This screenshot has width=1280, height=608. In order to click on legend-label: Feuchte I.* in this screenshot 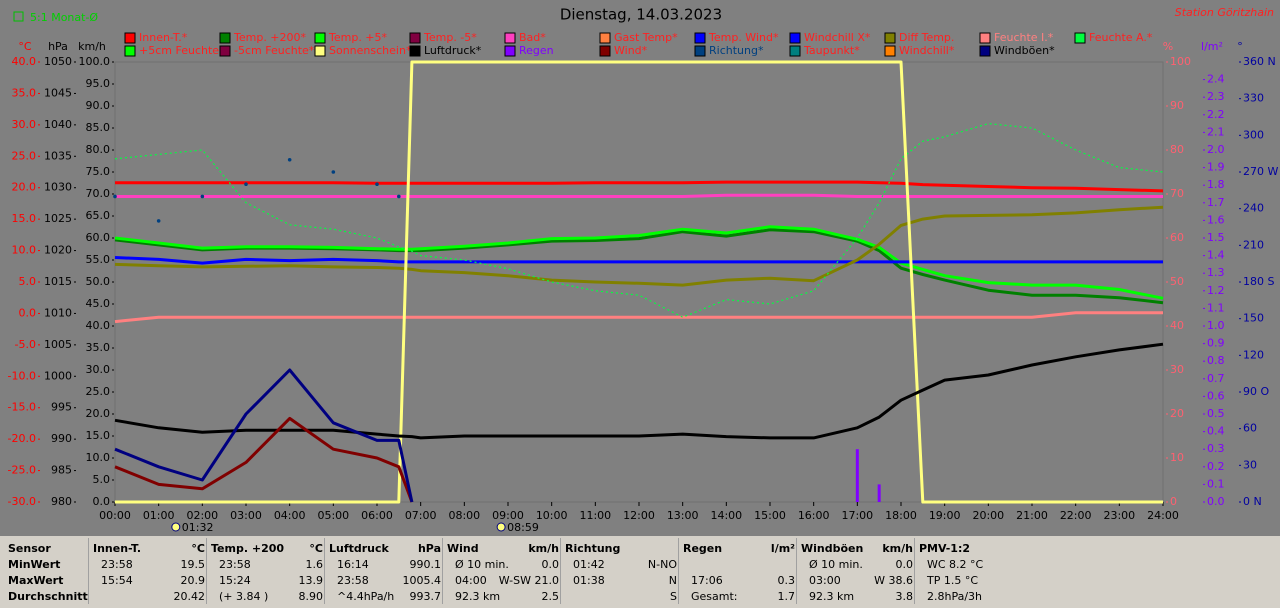, I will do `click(1024, 37)`.